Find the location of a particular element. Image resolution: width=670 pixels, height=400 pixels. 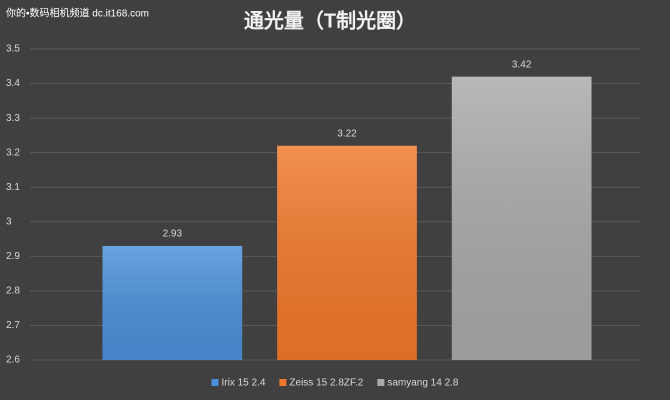

y-tick-label: 3.5 is located at coordinates (13, 49).